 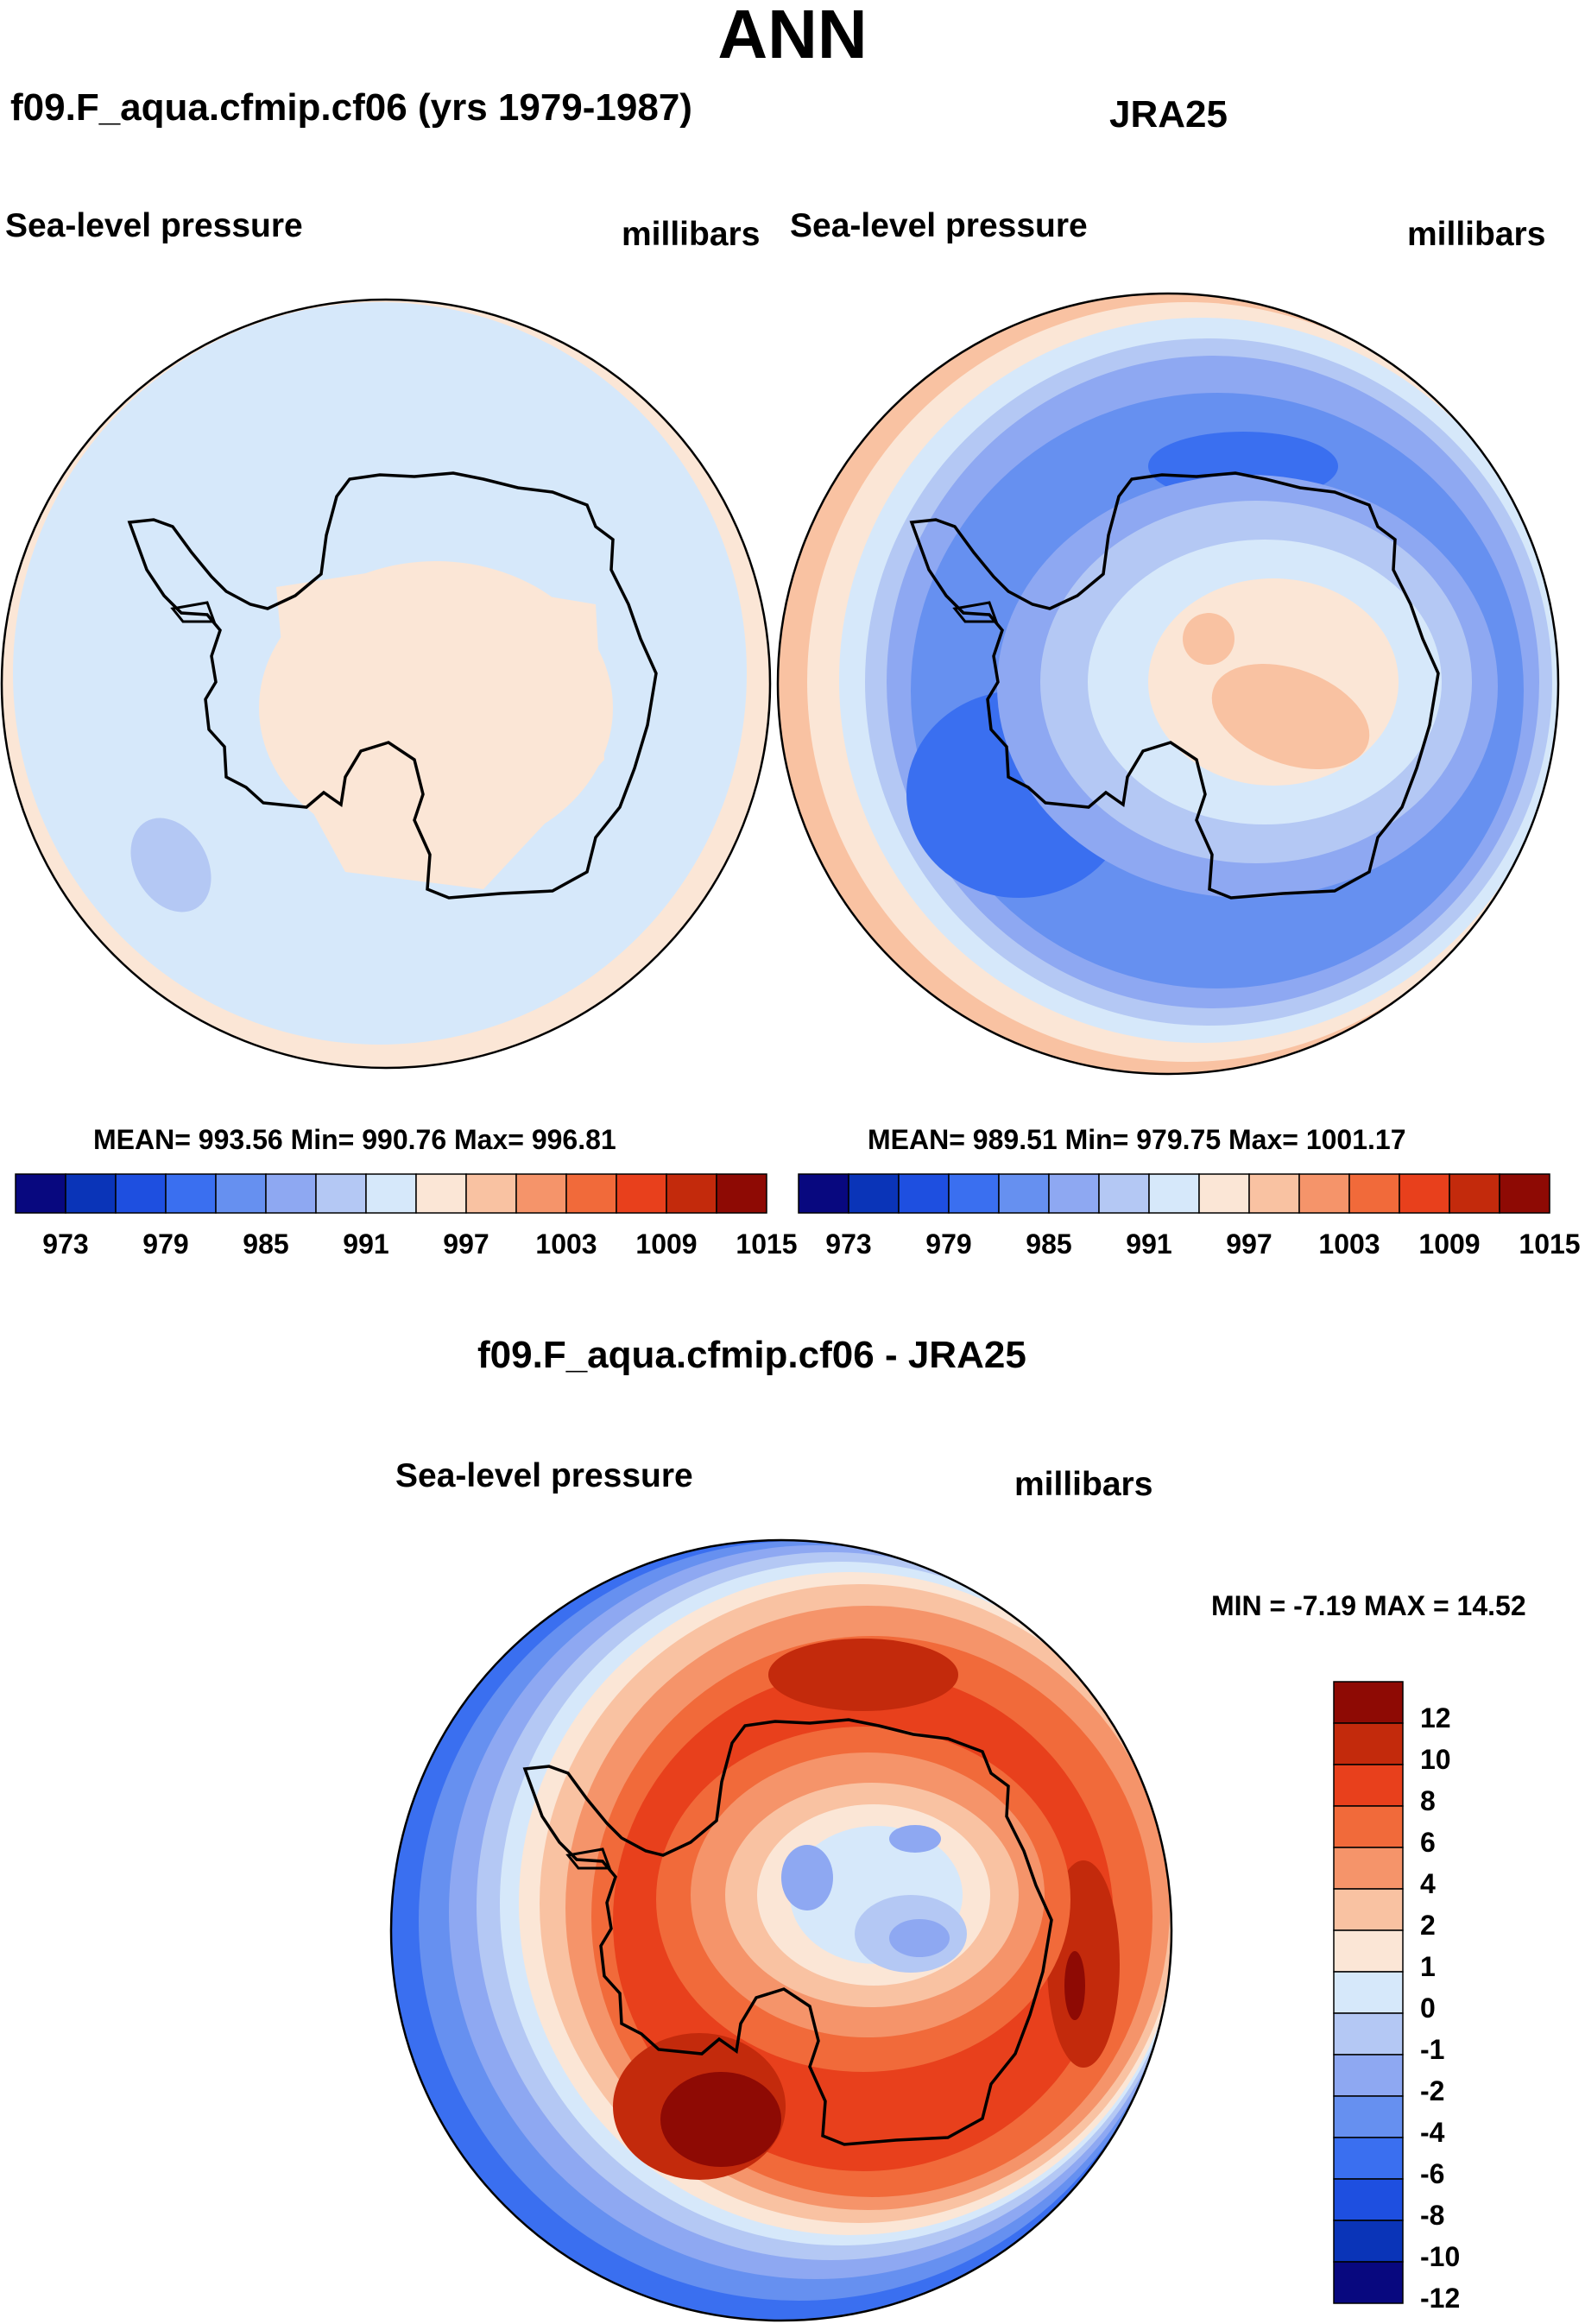 What do you see at coordinates (792, 37) in the screenshot?
I see `figure-title: ANN` at bounding box center [792, 37].